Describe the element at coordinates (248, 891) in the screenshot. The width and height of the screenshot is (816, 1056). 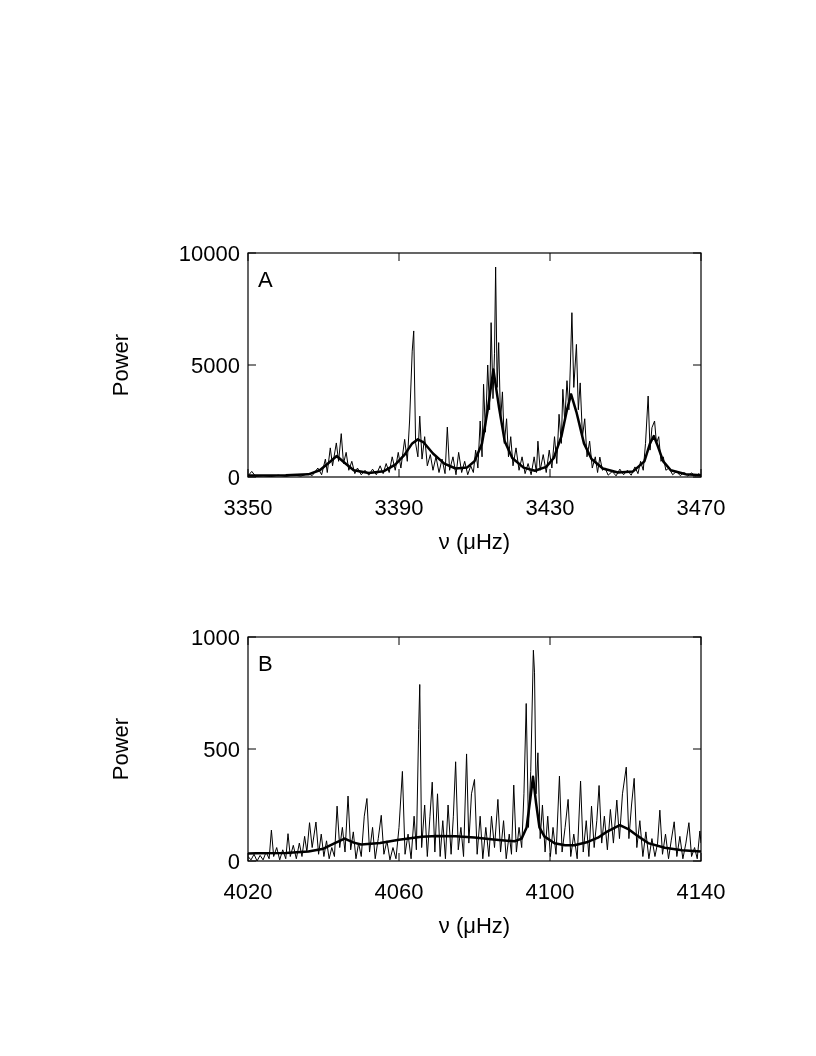
I see `x-tick-label: 4020` at that location.